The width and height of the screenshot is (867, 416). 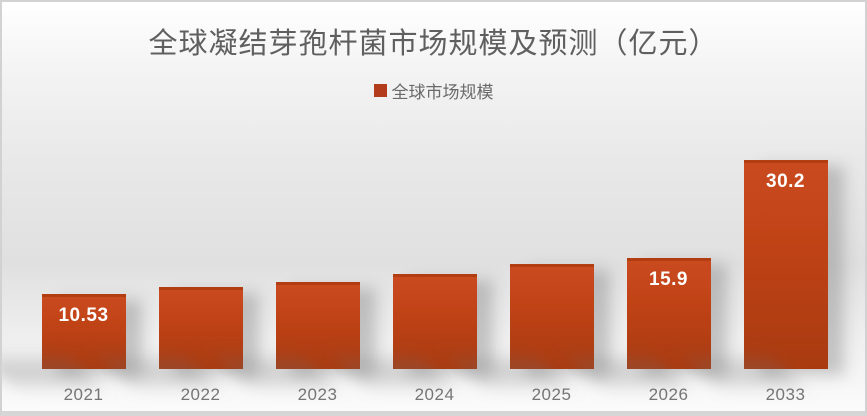 What do you see at coordinates (83, 394) in the screenshot?
I see `x-axis-label-2021: 2021` at bounding box center [83, 394].